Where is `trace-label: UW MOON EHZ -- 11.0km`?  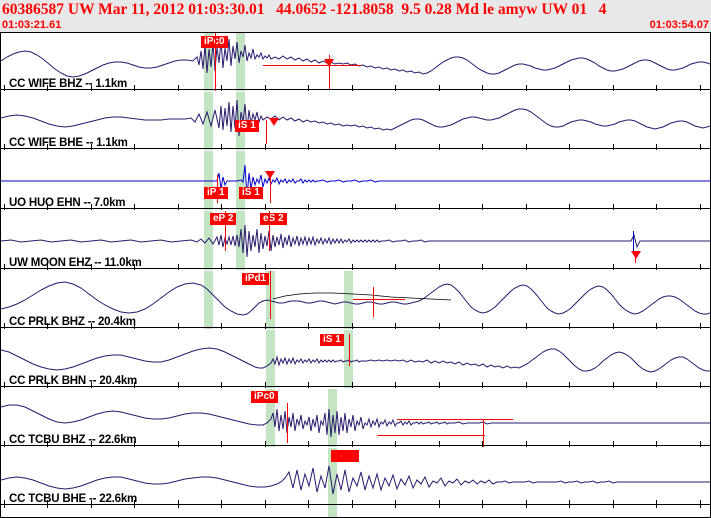
trace-label: UW MOON EHZ -- 11.0km is located at coordinates (75, 263).